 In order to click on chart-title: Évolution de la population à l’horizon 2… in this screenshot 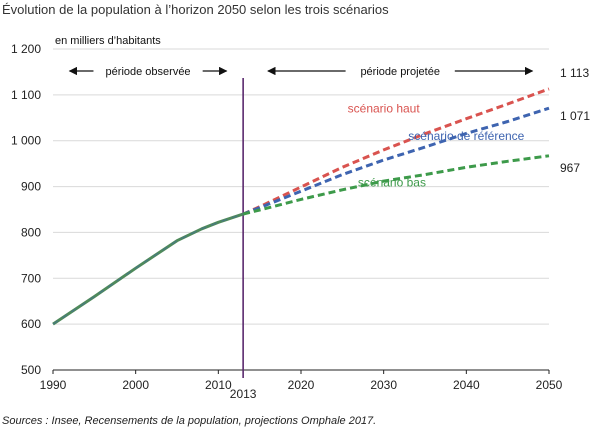, I will do `click(195, 9)`.